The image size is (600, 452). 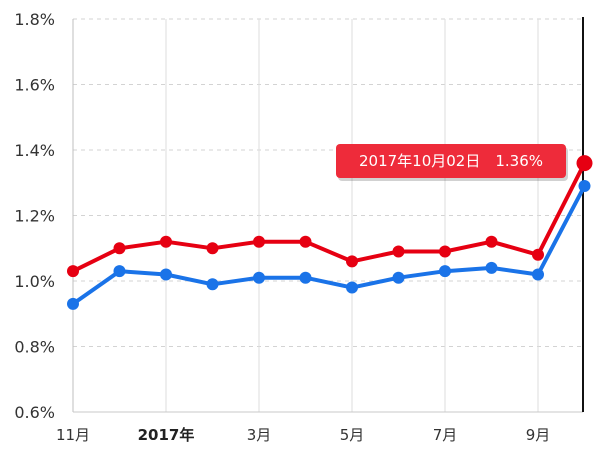 What do you see at coordinates (166, 435) in the screenshot?
I see `x-tick-label: 2017年` at bounding box center [166, 435].